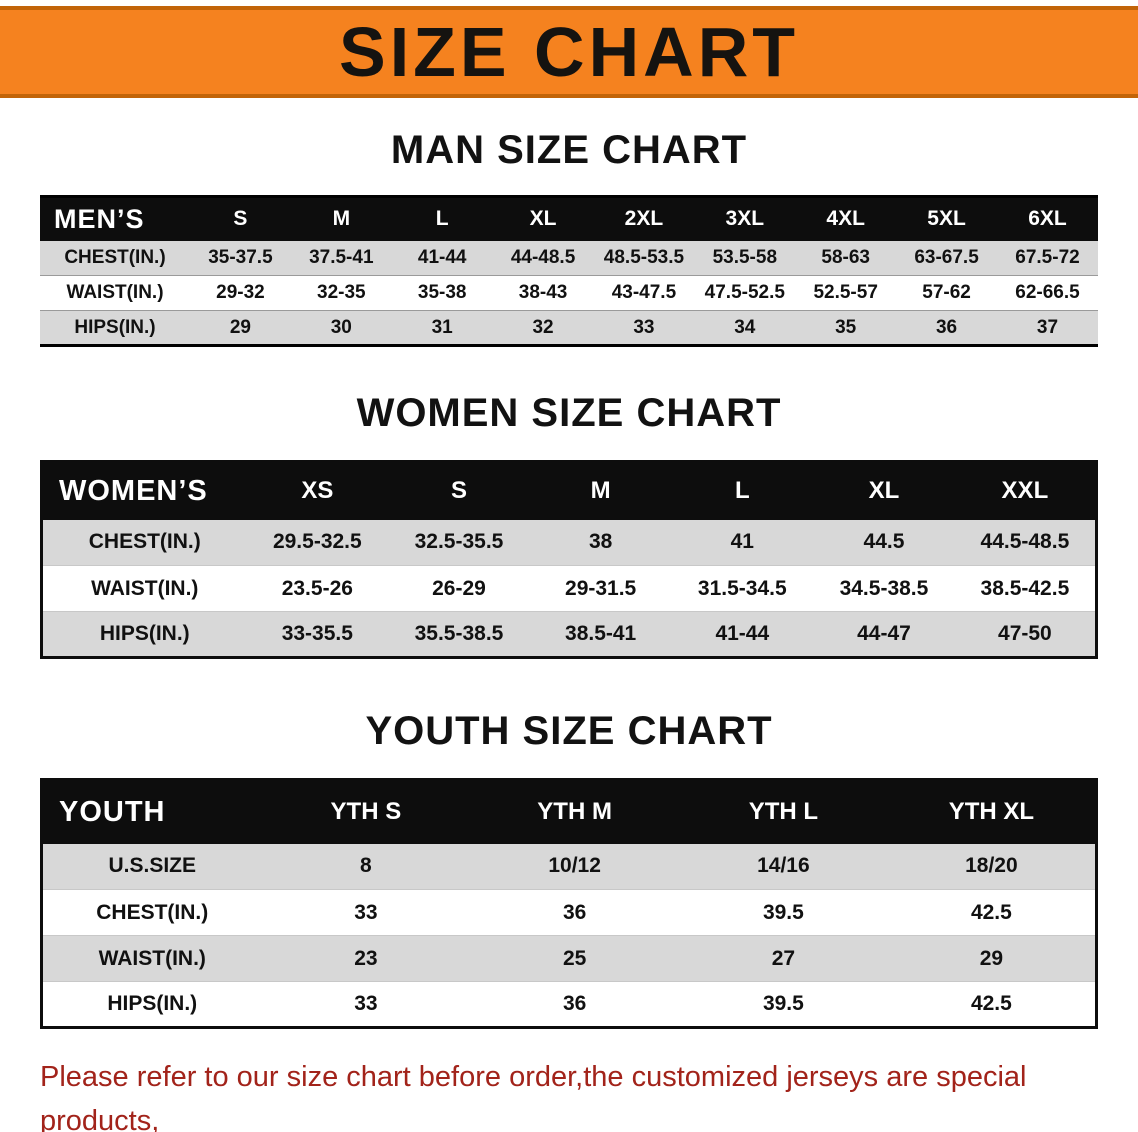 The width and height of the screenshot is (1138, 1132). I want to click on cell-value: 29, so click(991, 958).